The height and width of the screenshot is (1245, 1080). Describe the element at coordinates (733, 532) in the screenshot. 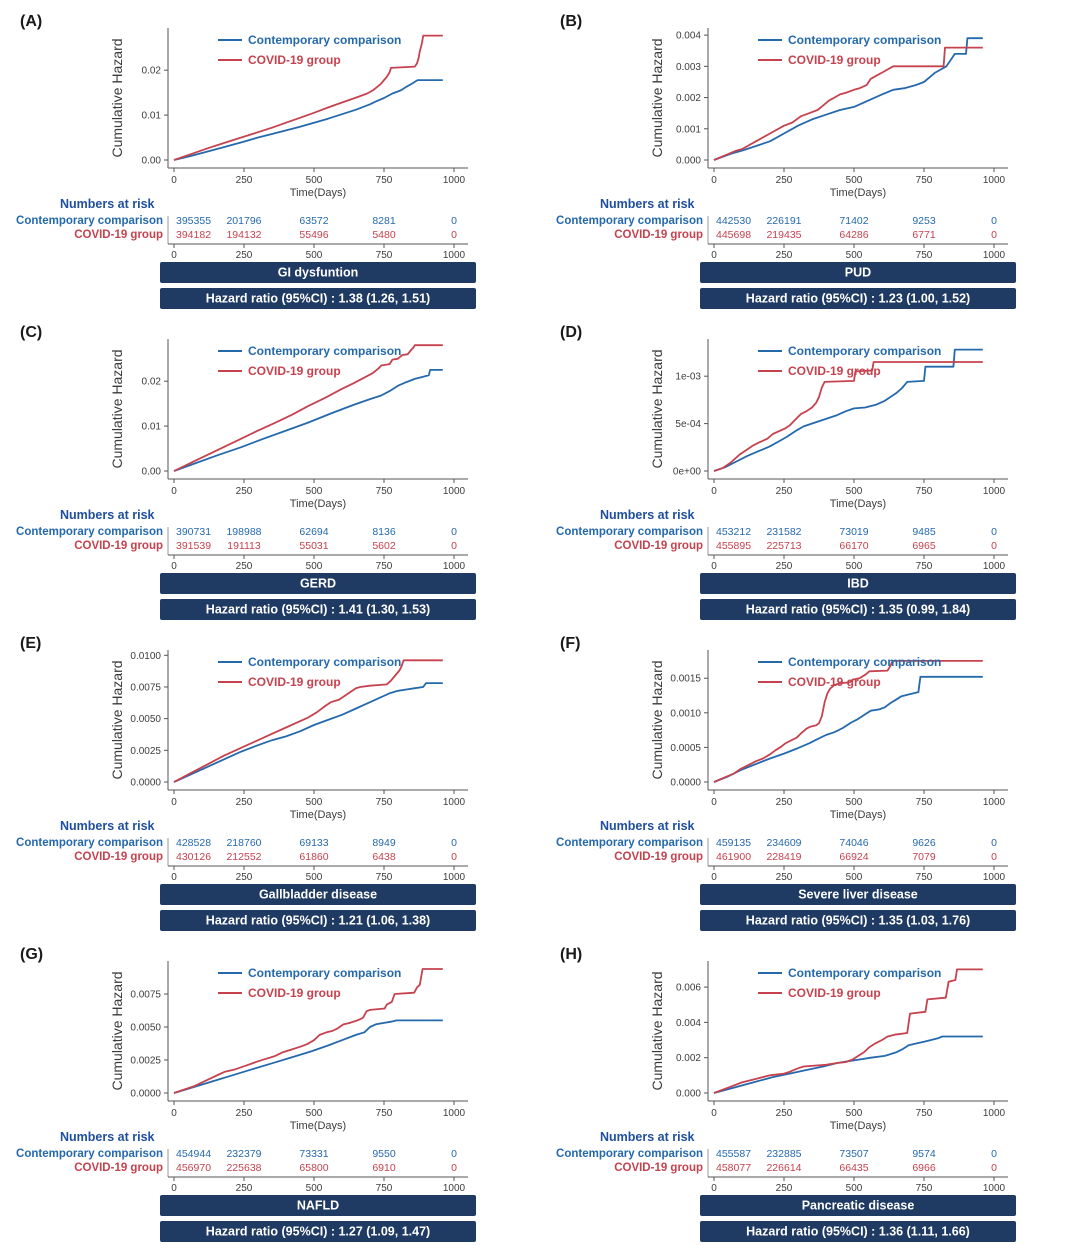

I see `risk-count: 453212` at that location.